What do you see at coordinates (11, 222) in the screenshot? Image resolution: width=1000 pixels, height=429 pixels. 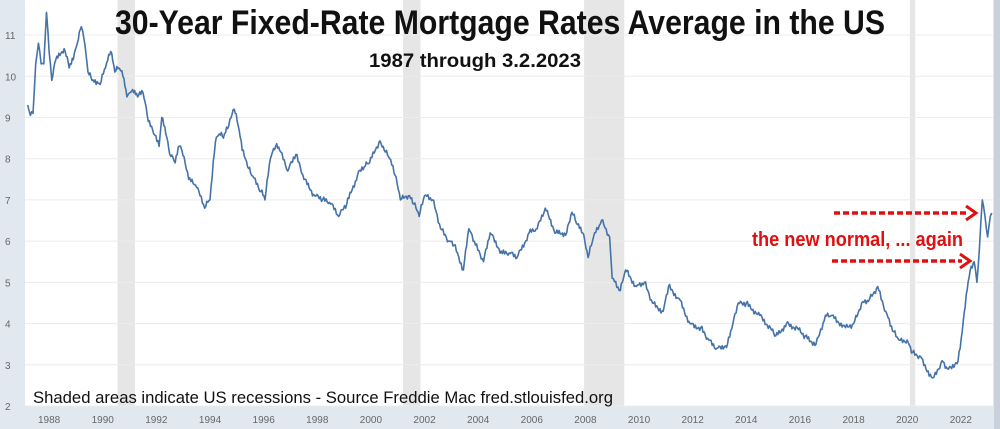 I see `y-axis: 2 3 4 5 6 7 8 9 10 11` at bounding box center [11, 222].